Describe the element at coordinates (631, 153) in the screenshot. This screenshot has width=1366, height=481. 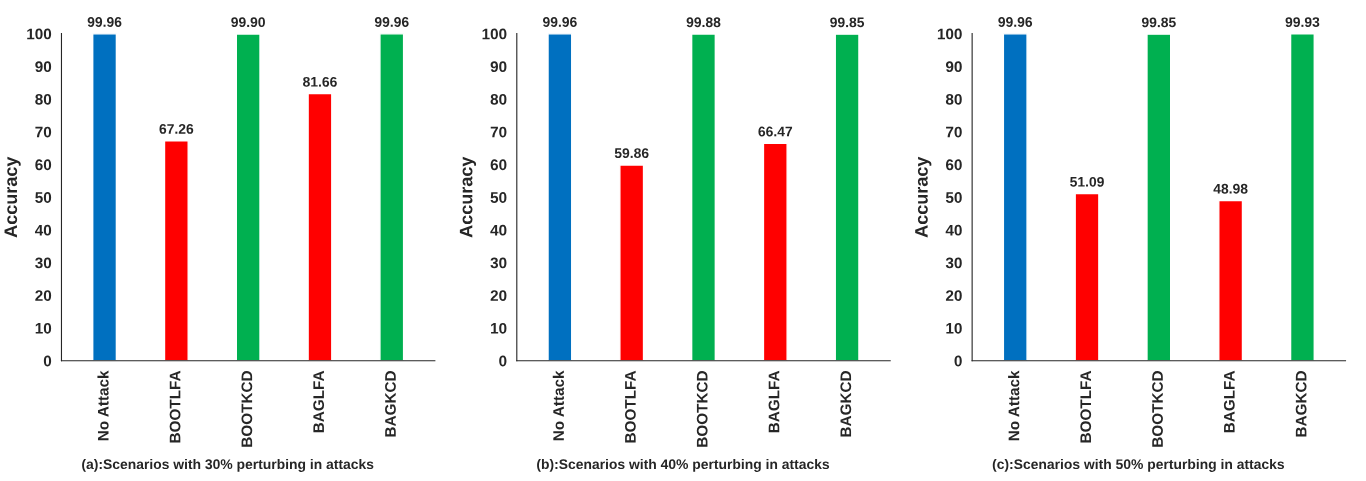
I see `data-label: 59.86` at that location.